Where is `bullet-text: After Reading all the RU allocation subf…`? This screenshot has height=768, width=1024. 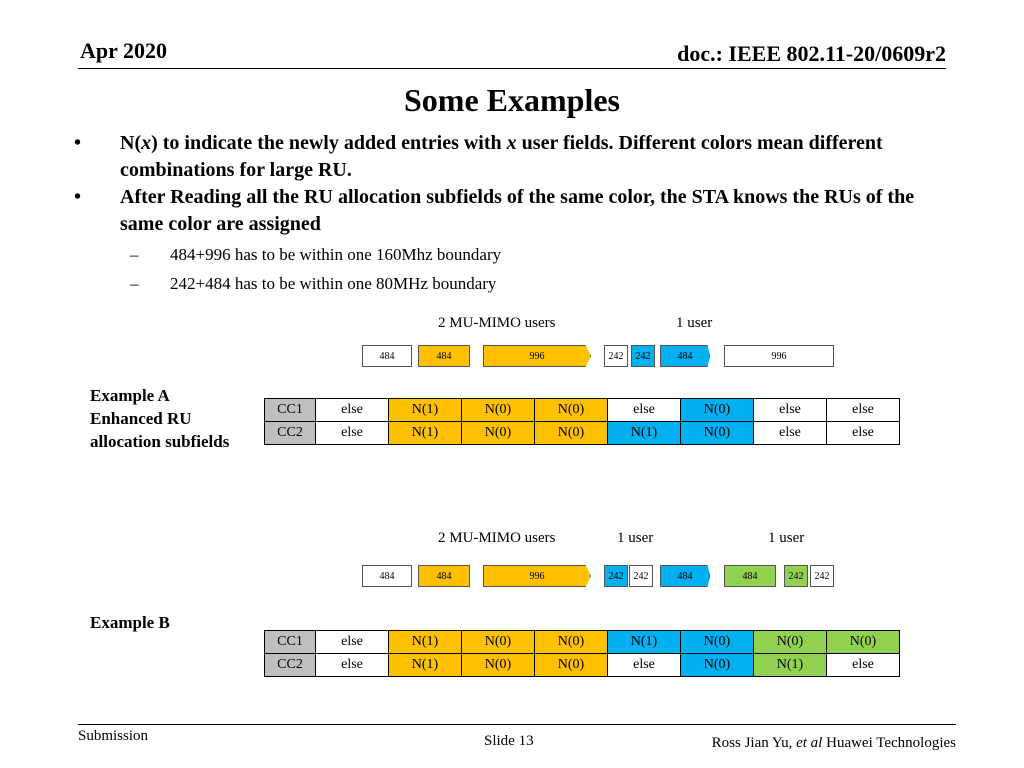 bullet-text: After Reading all the RU allocation subf… is located at coordinates (517, 210).